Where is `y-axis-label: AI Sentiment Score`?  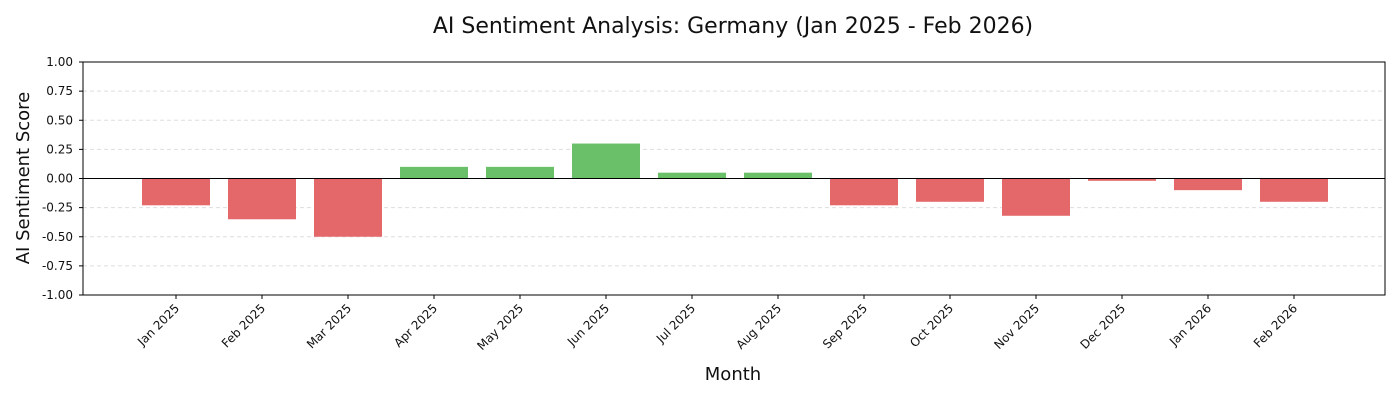
y-axis-label: AI Sentiment Score is located at coordinates (23, 178).